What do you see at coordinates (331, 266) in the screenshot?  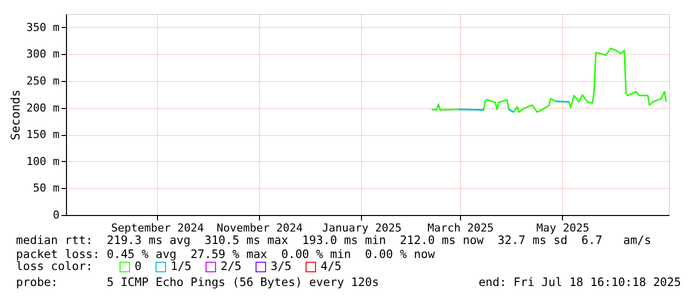 I see `legend-label: 4/5` at bounding box center [331, 266].